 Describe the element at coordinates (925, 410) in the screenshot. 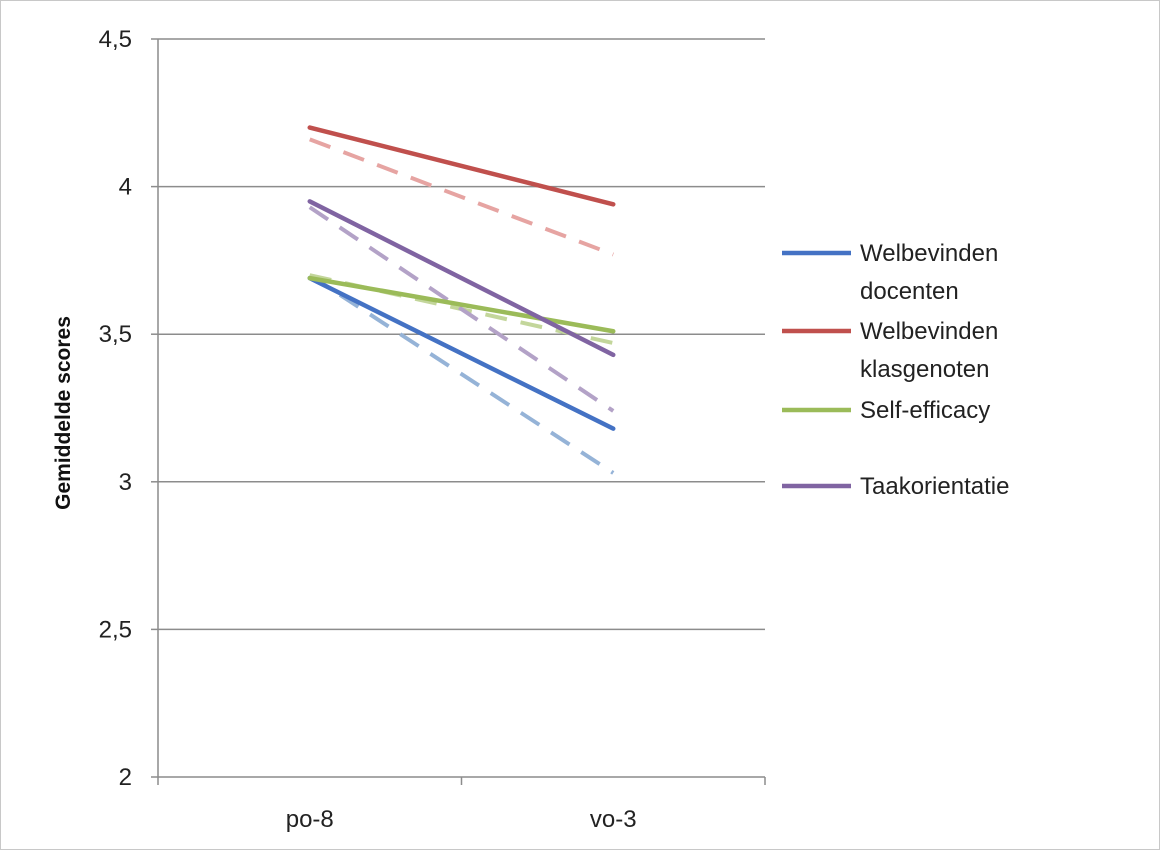

I see `legend-label: Self-efficacy` at that location.